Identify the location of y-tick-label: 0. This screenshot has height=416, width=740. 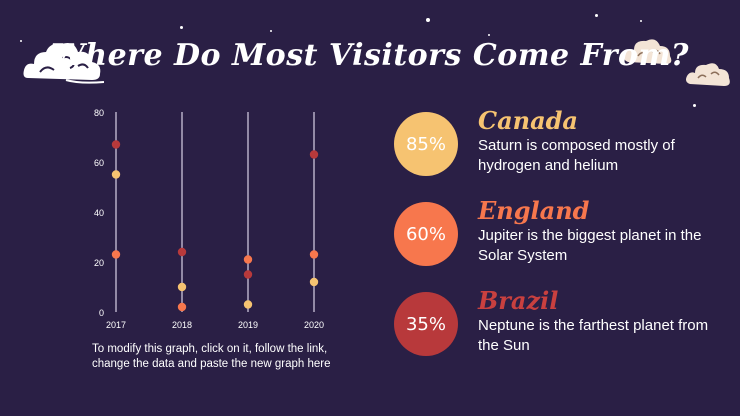
(101, 313).